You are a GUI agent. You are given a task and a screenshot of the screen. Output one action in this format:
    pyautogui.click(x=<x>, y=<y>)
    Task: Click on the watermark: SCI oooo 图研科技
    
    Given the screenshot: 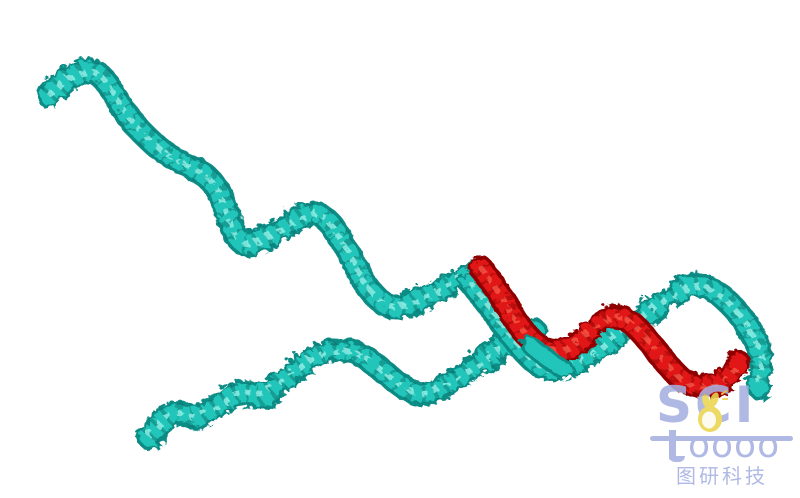 What is the action you would take?
    pyautogui.click(x=723, y=438)
    